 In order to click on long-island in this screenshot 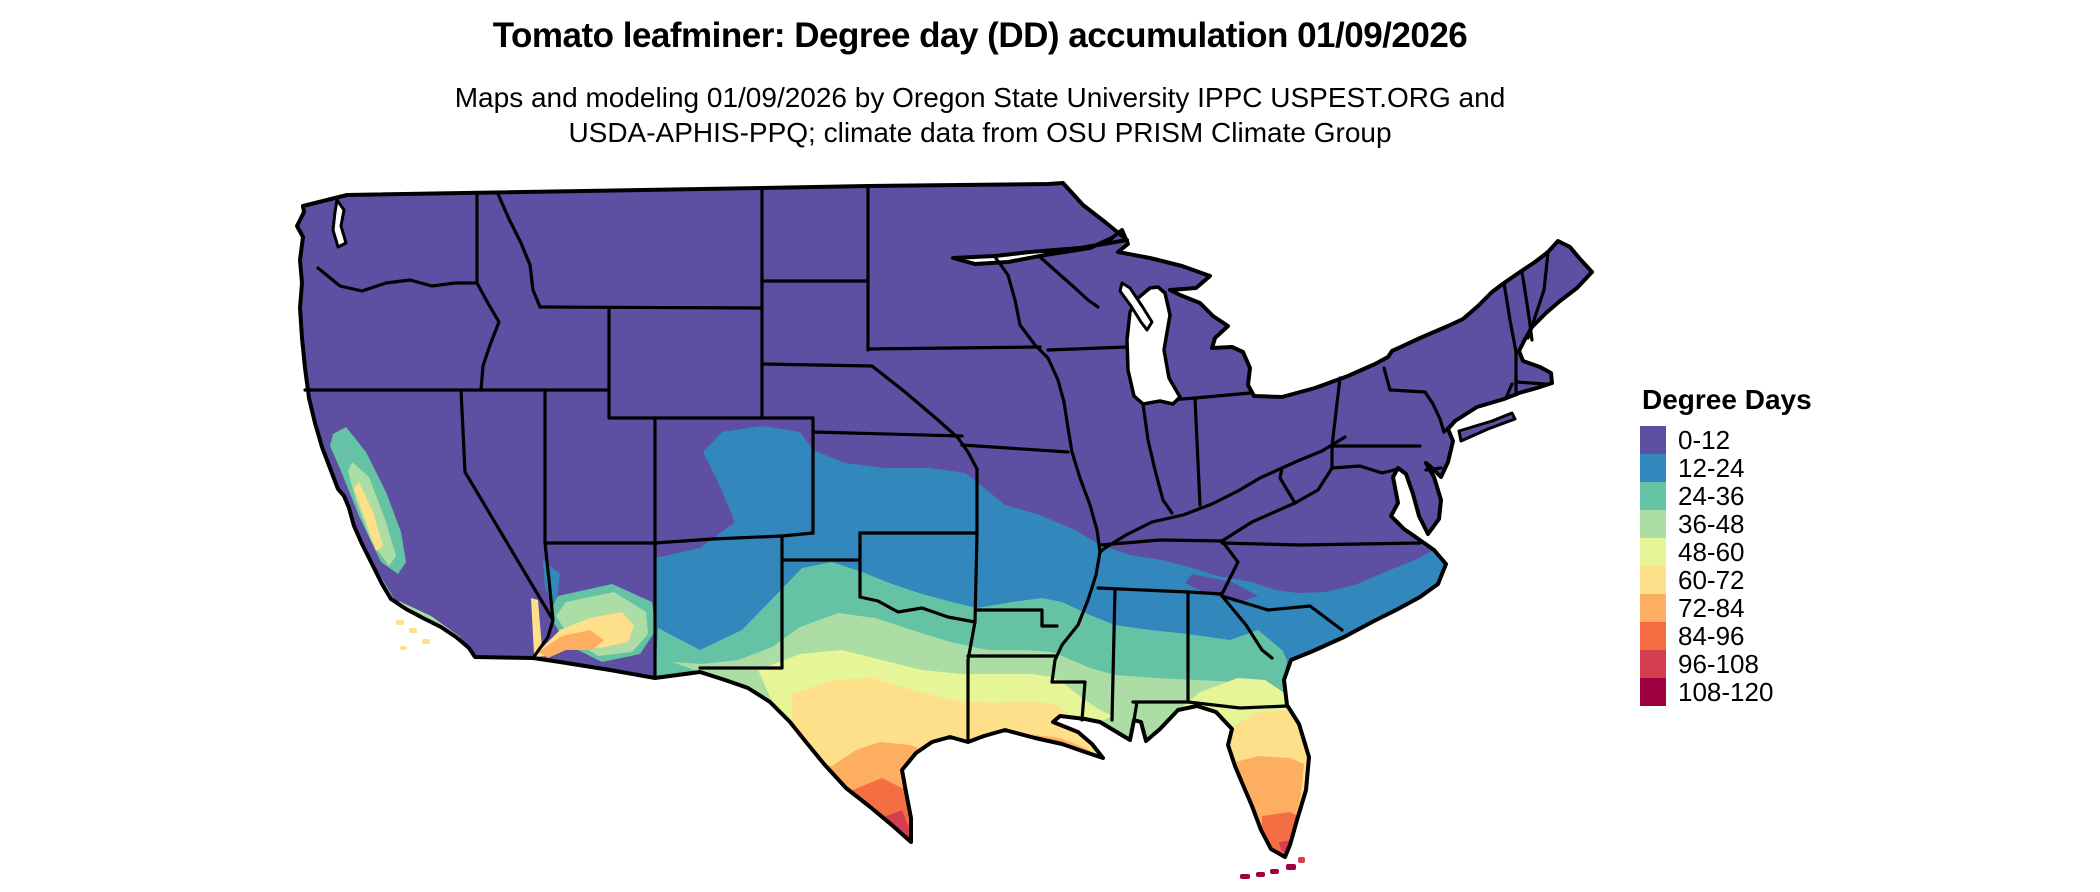, I will do `click(1487, 427)`.